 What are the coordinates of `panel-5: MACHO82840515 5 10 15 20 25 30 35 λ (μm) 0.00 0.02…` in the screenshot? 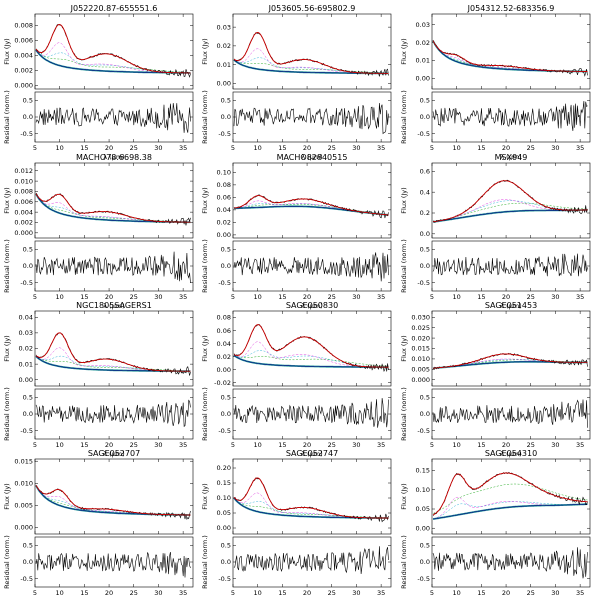 It's located at (296, 231).